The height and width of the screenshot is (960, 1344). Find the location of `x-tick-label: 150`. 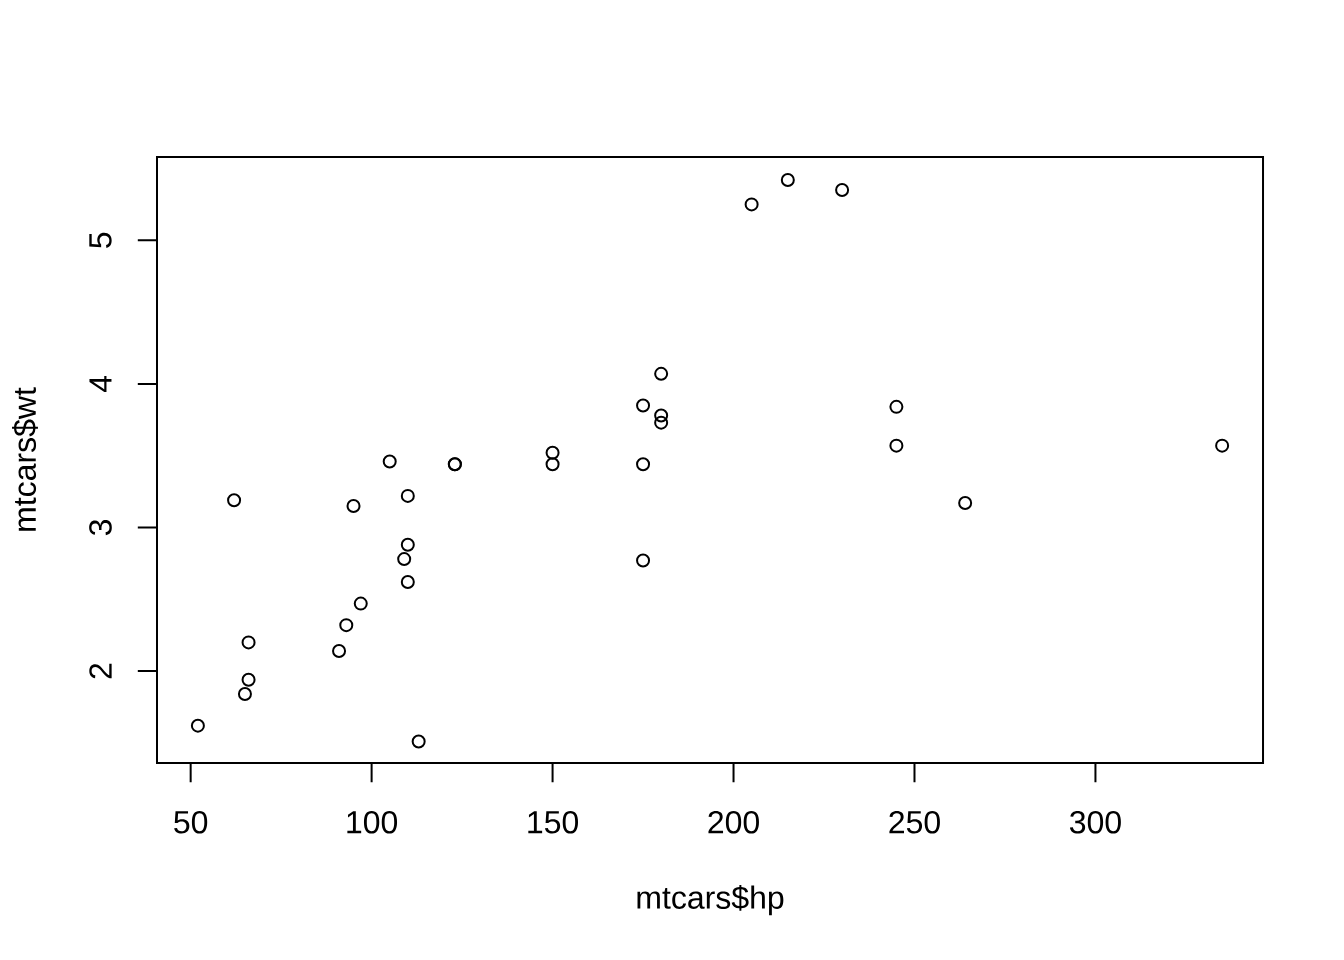

x-tick-label: 150 is located at coordinates (553, 822).